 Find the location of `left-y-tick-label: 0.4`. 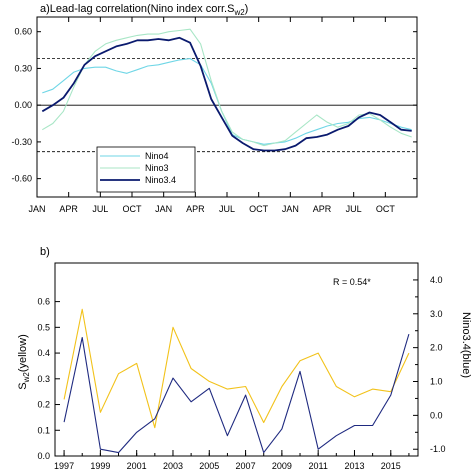

left-y-tick-label: 0.4 is located at coordinates (43, 353).